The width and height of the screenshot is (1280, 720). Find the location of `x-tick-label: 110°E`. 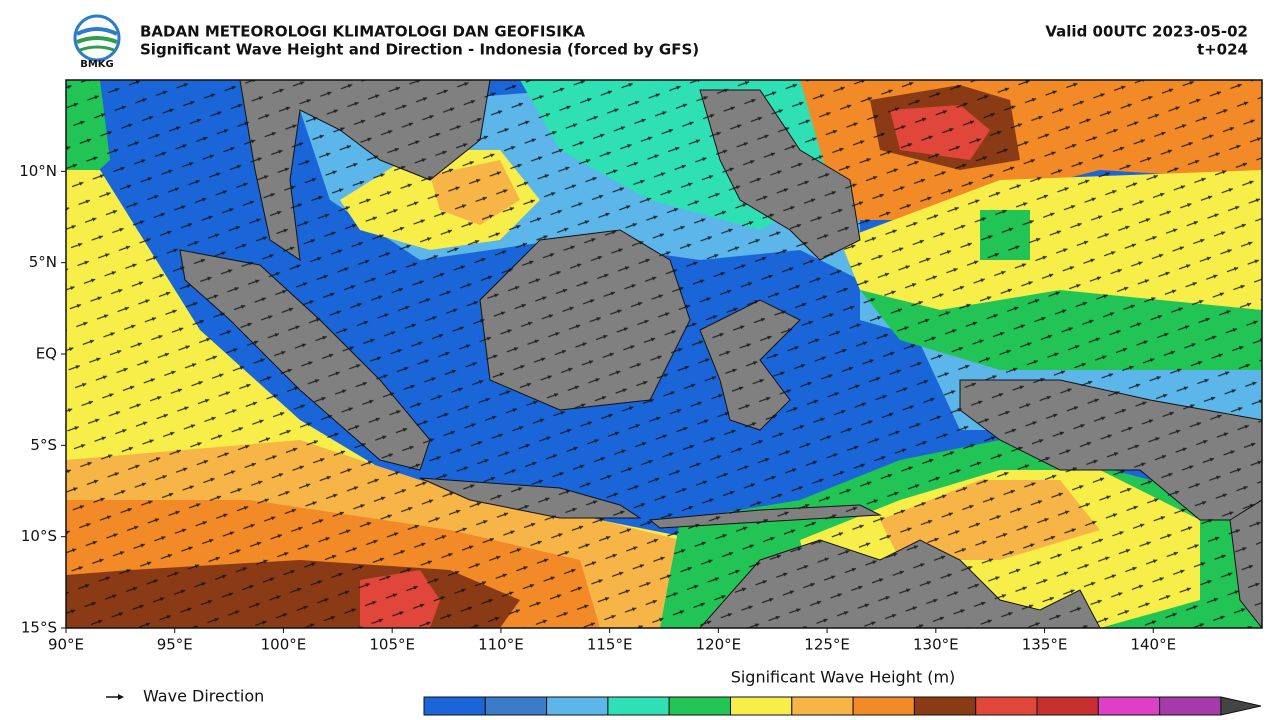

x-tick-label: 110°E is located at coordinates (501, 645).